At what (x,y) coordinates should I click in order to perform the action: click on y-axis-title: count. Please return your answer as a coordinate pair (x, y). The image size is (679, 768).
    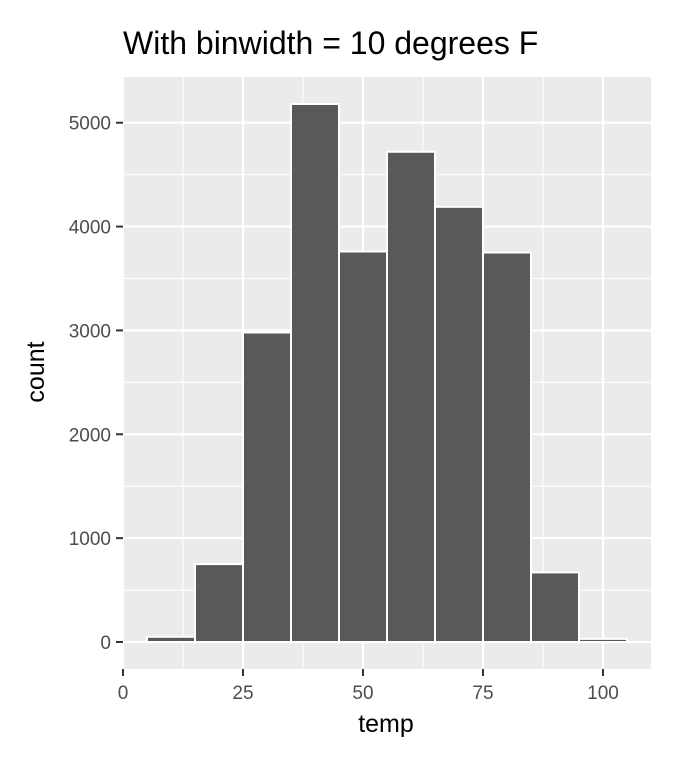
    Looking at the image, I should click on (36, 371).